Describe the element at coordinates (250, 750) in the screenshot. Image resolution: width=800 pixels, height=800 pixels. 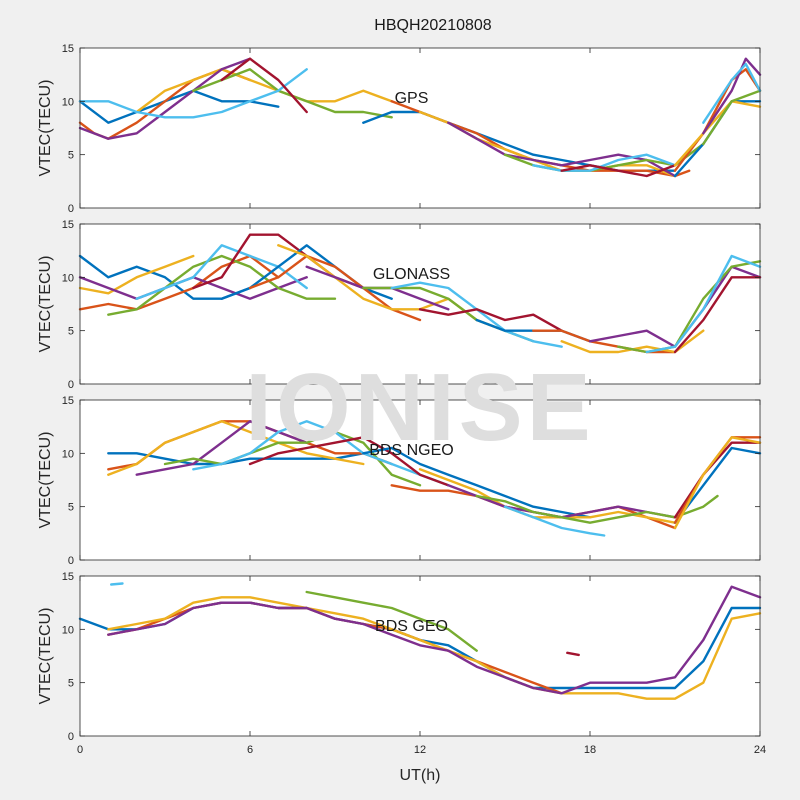
I see `x-tick-label: 6` at that location.